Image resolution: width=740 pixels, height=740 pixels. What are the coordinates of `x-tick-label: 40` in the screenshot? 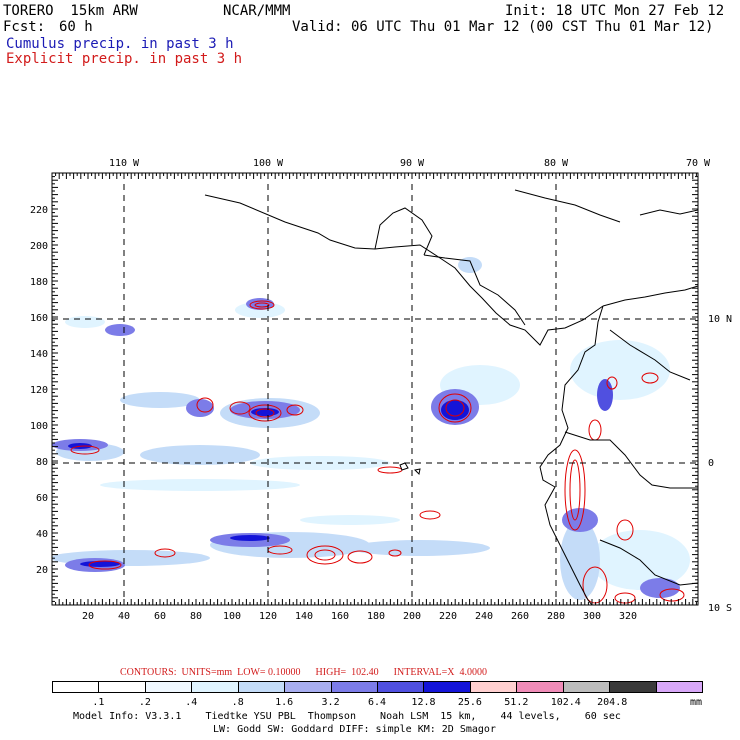 It's located at (124, 616).